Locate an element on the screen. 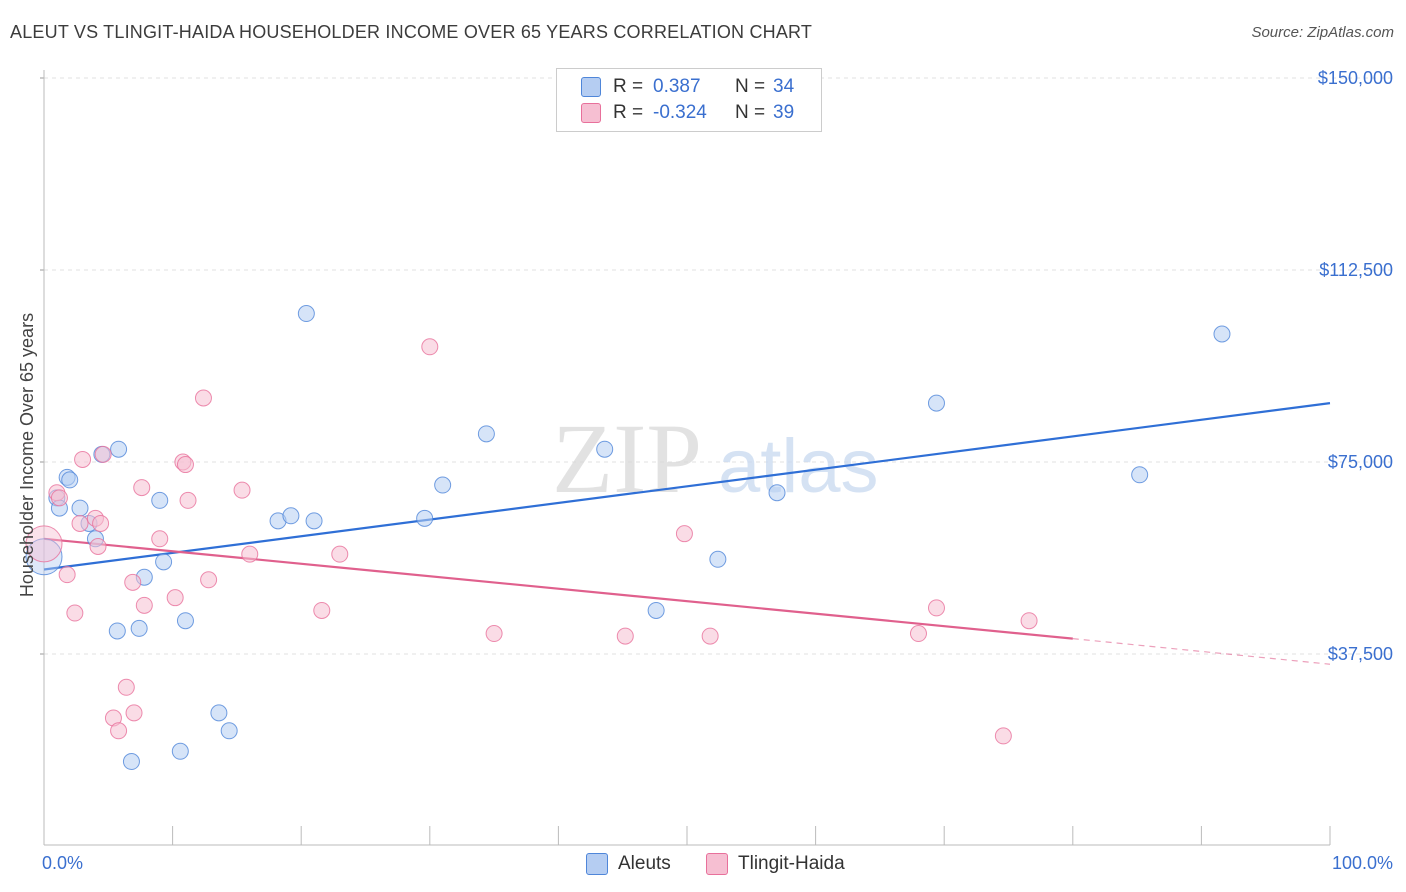 The height and width of the screenshot is (892, 1406). source-label: Source: ZipAtlas.com is located at coordinates (1322, 32).